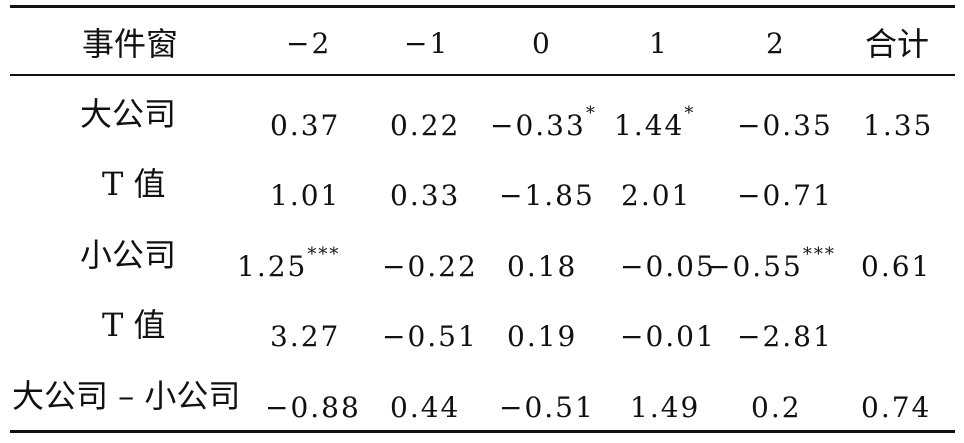 The image size is (964, 443). What do you see at coordinates (668, 266) in the screenshot?
I see `table-cell: −0.05` at bounding box center [668, 266].